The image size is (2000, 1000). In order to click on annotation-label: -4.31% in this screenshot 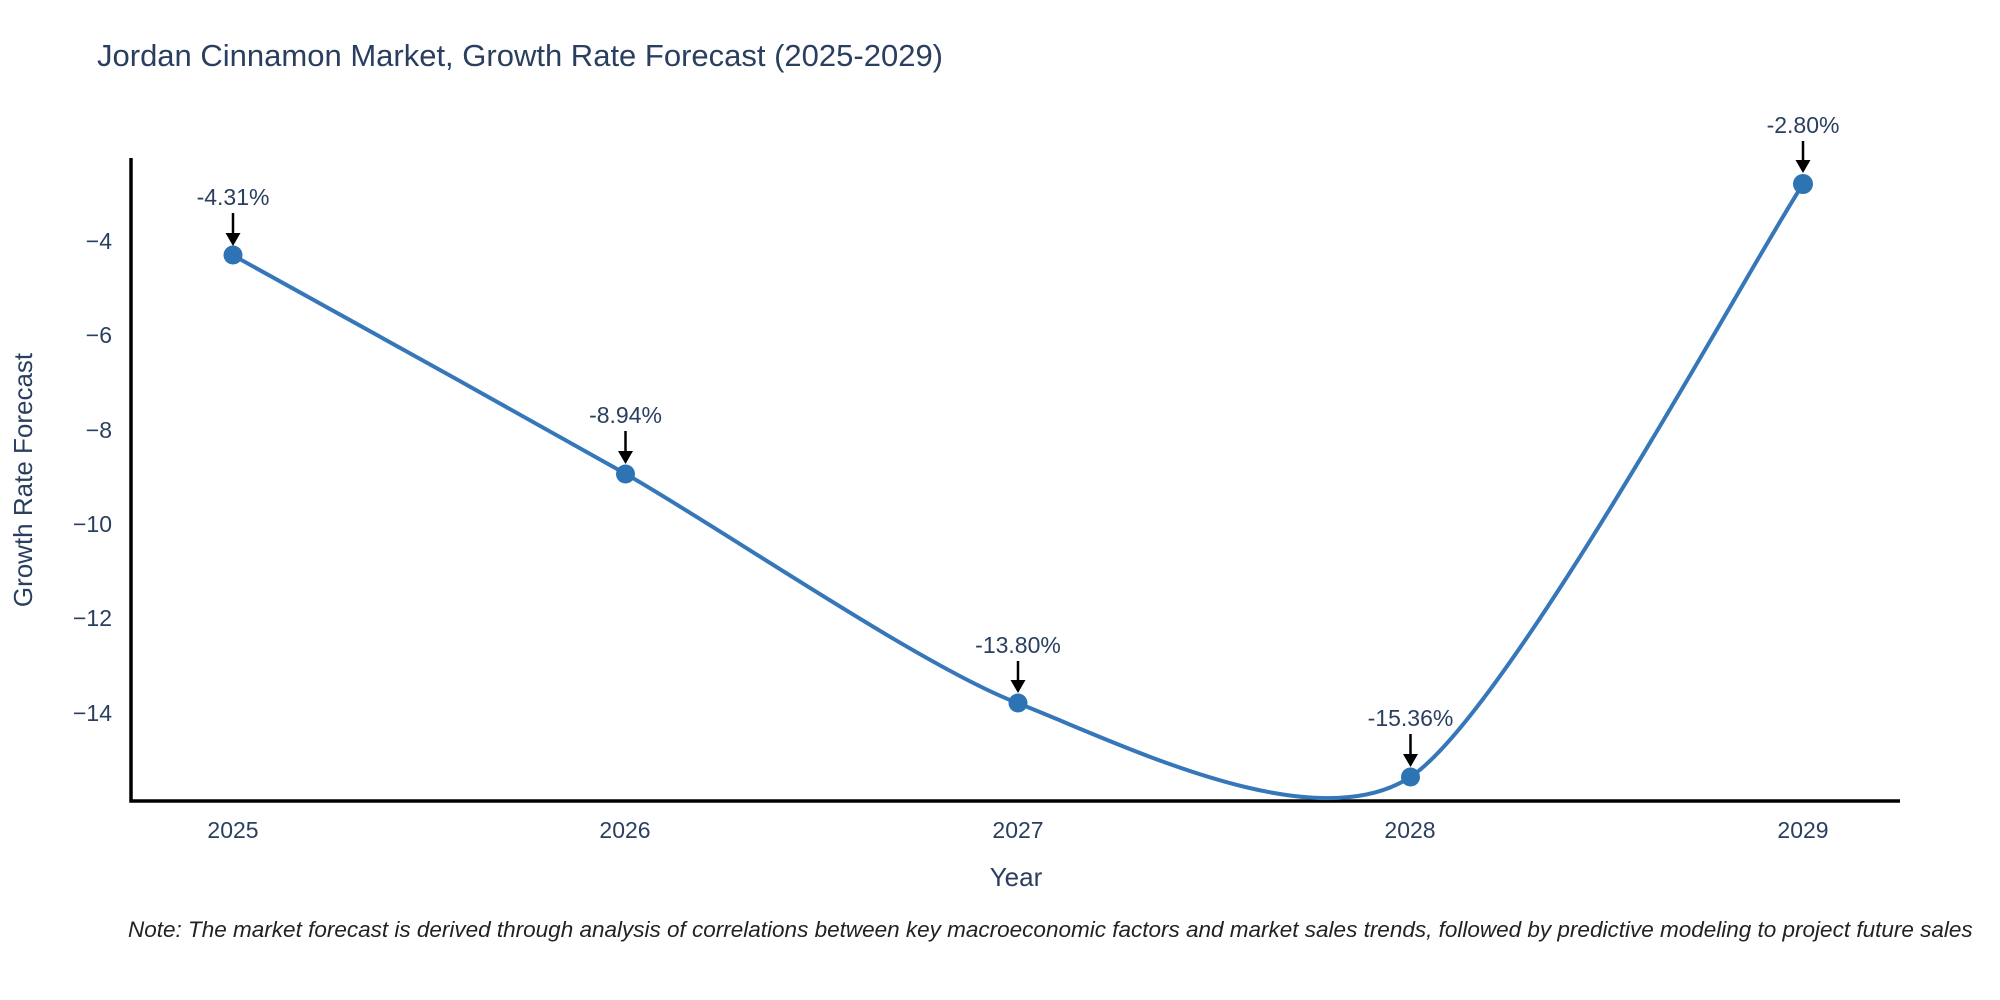, I will do `click(233, 197)`.